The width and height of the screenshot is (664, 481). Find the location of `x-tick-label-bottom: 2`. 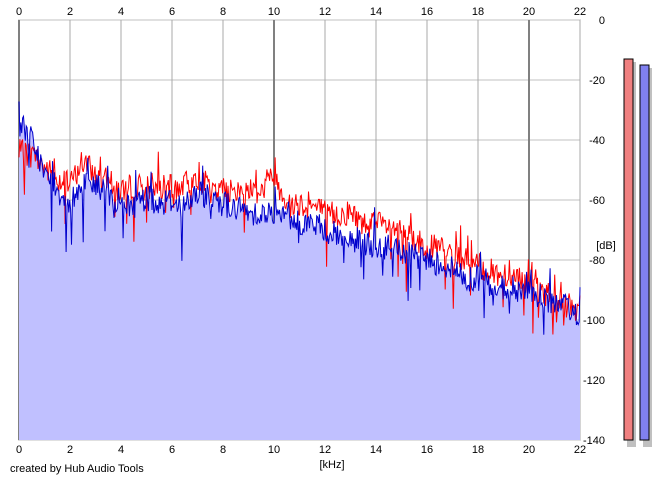

x-tick-label-bottom: 2 is located at coordinates (70, 450).